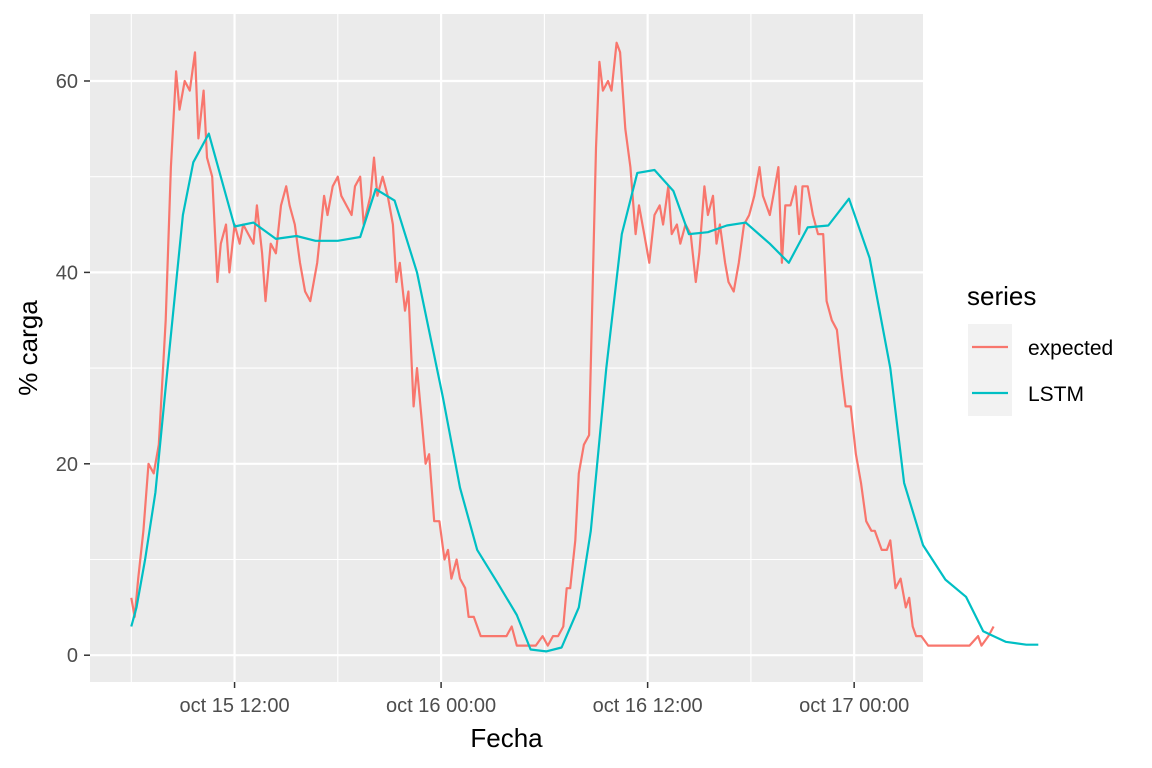 Image resolution: width=1152 pixels, height=768 pixels. I want to click on legend: series expected LSTM, so click(1040, 348).